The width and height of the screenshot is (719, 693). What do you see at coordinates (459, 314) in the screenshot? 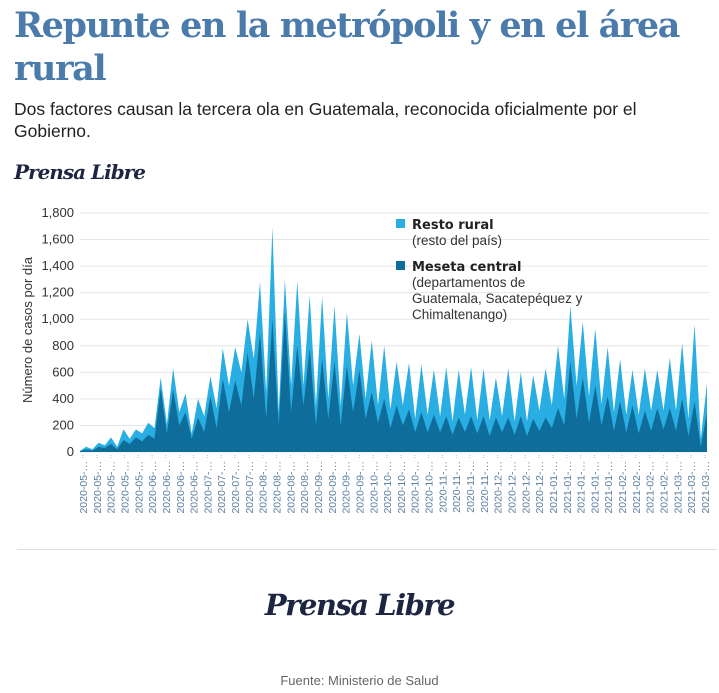
I see `legend-description: Chimaltenango)` at bounding box center [459, 314].